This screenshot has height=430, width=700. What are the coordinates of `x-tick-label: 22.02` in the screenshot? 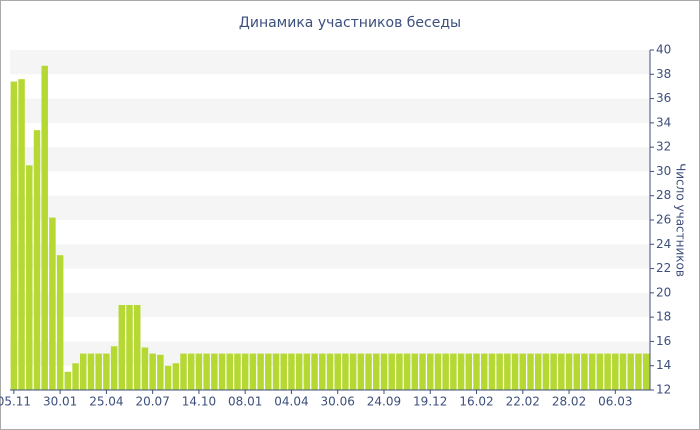 It's located at (523, 402).